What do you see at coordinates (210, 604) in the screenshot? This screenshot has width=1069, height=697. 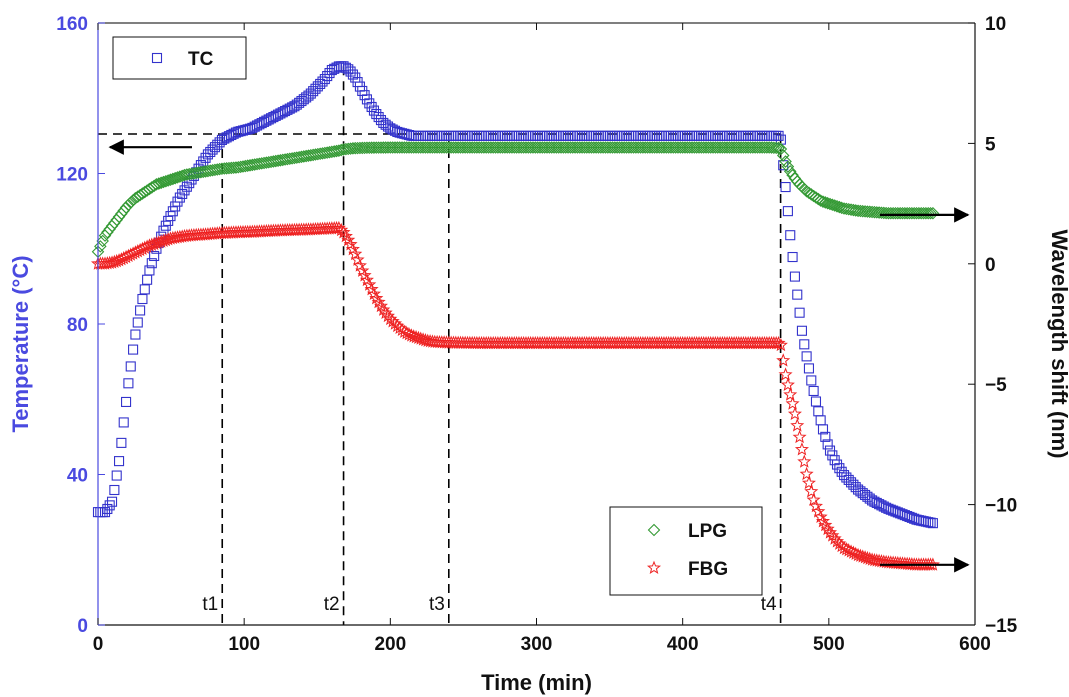 I see `time-marker-label-t1: t1` at bounding box center [210, 604].